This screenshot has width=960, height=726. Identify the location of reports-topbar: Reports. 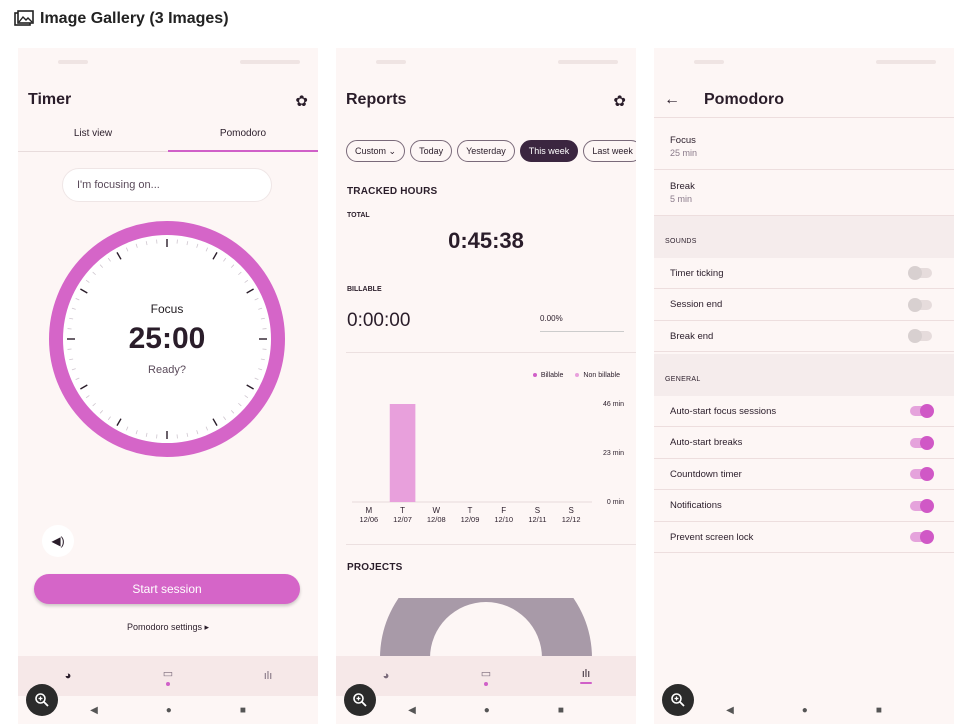
(486, 100).